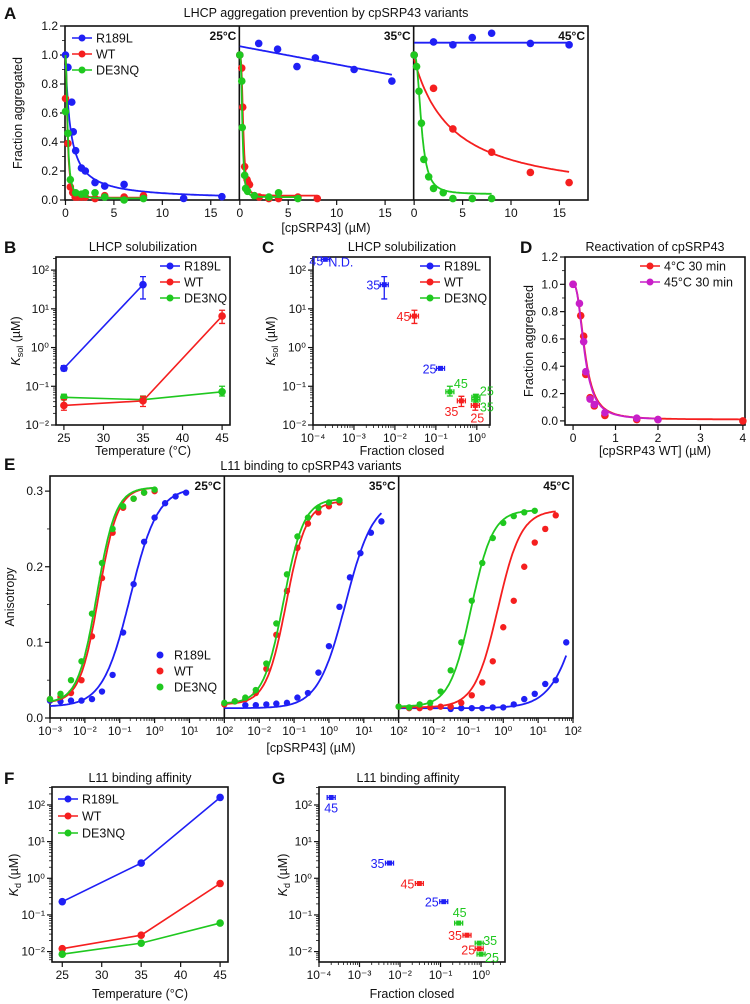 The width and height of the screenshot is (750, 1004). I want to click on panel-label: F, so click(9, 778).